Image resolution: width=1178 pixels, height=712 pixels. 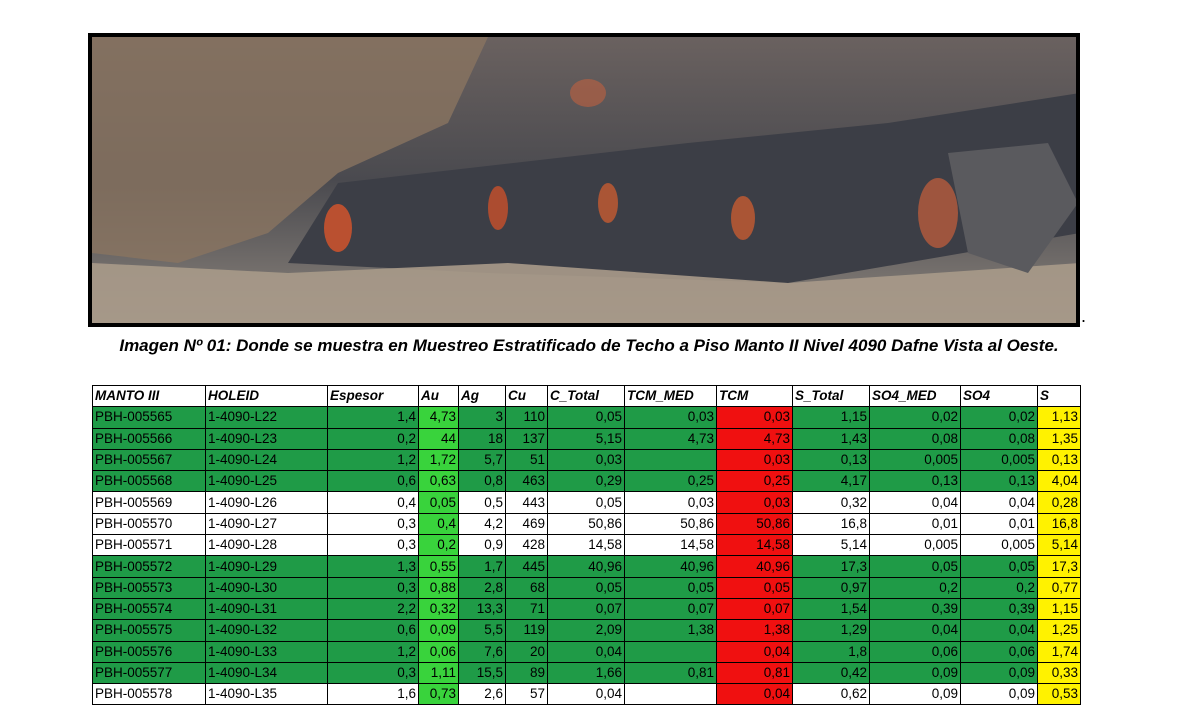 What do you see at coordinates (438, 566) in the screenshot?
I see `cell: 0,55` at bounding box center [438, 566].